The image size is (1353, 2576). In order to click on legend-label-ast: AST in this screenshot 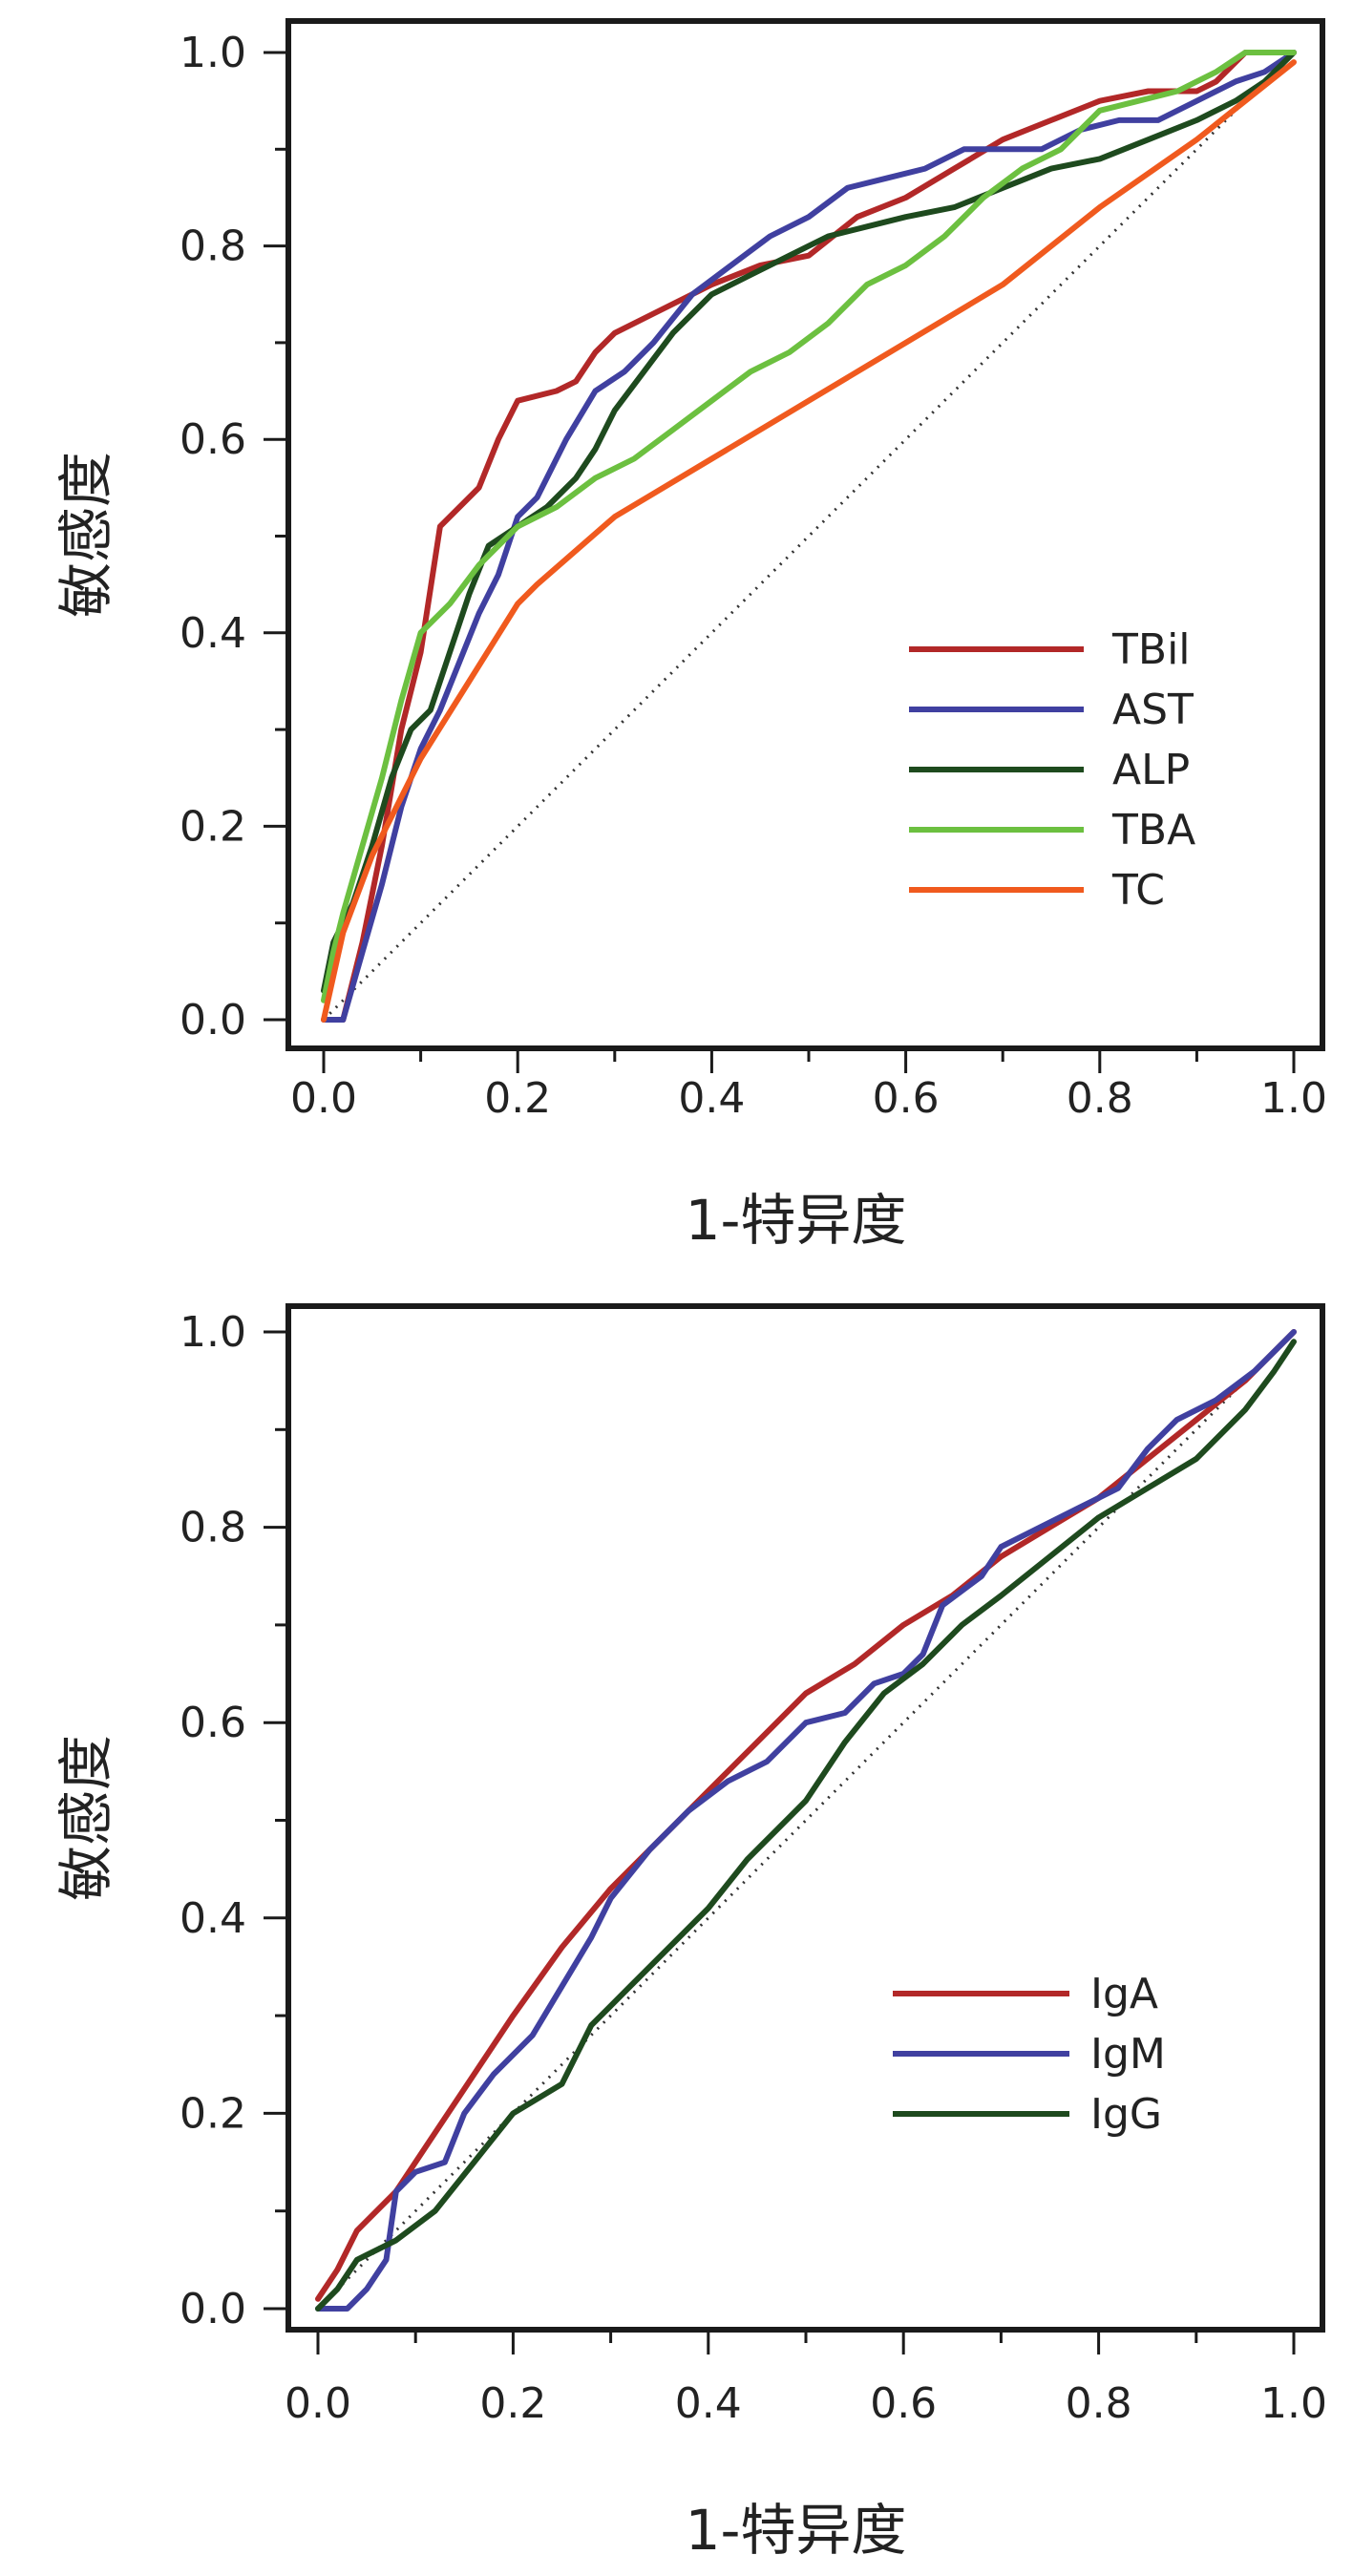, I will do `click(1153, 710)`.